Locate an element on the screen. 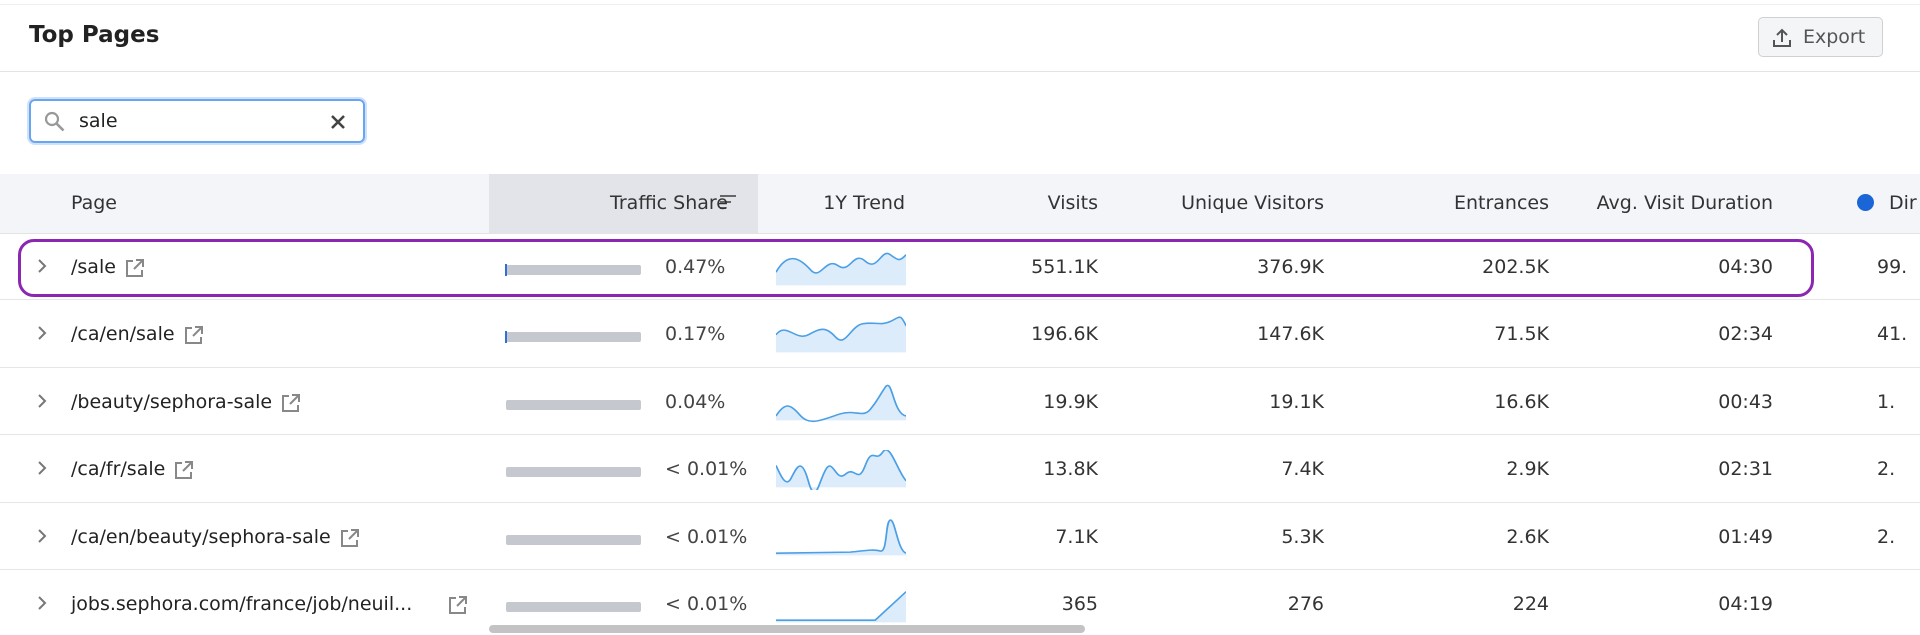 The height and width of the screenshot is (635, 1920). scrollbar is located at coordinates (787, 629).